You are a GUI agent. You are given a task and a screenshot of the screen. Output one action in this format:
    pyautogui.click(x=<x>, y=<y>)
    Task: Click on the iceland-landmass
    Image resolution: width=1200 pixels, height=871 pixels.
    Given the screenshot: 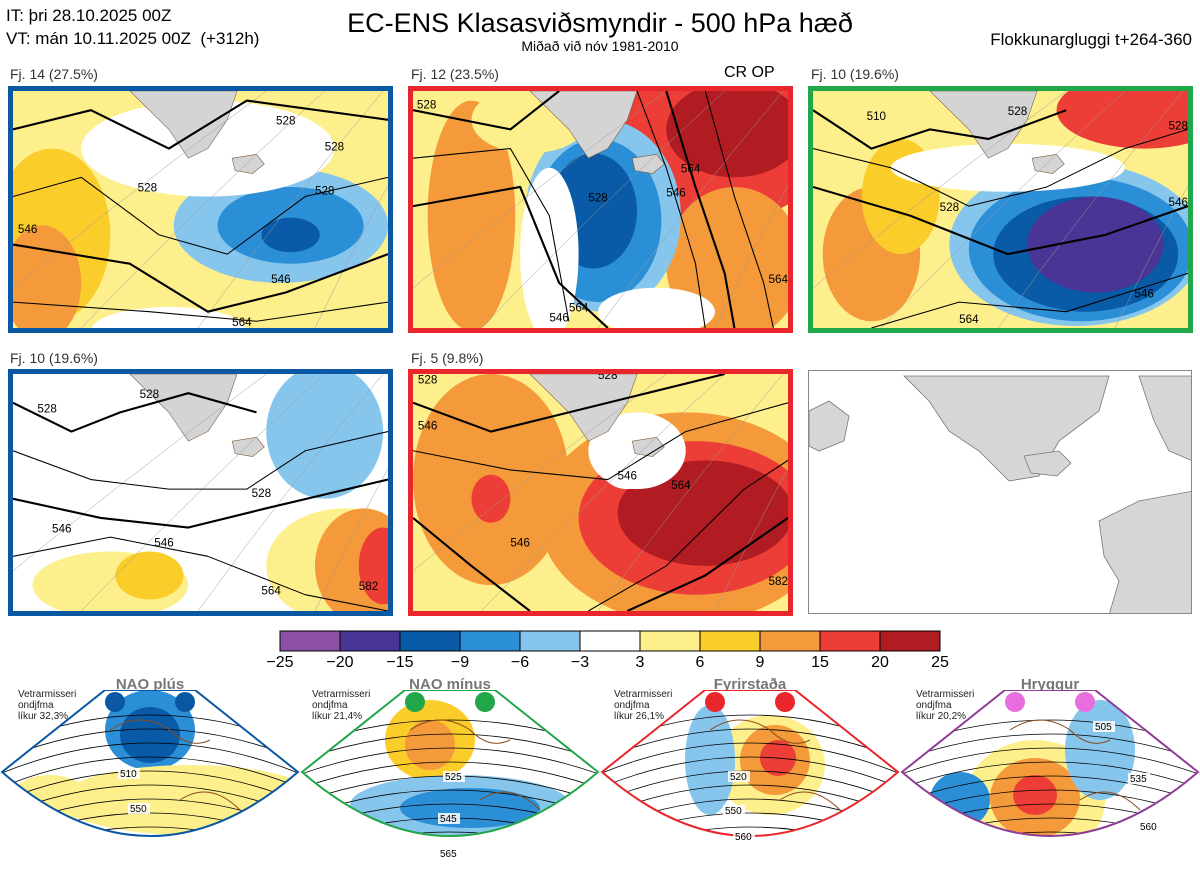 What is the action you would take?
    pyautogui.click(x=1048, y=164)
    